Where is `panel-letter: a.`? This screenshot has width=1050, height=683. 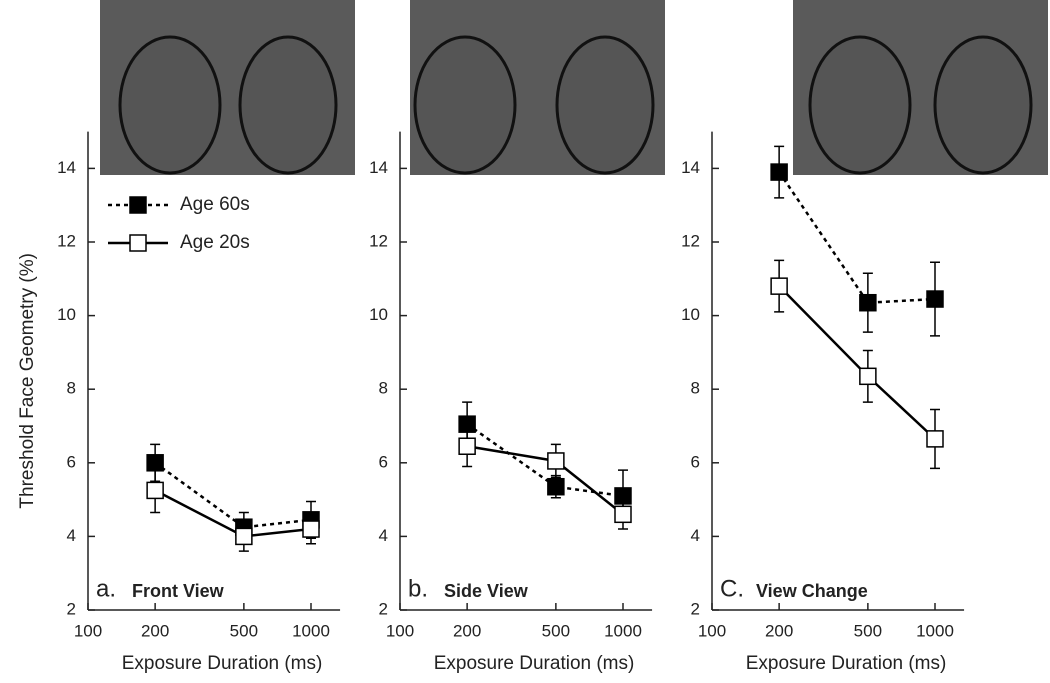 panel-letter: a. is located at coordinates (106, 588).